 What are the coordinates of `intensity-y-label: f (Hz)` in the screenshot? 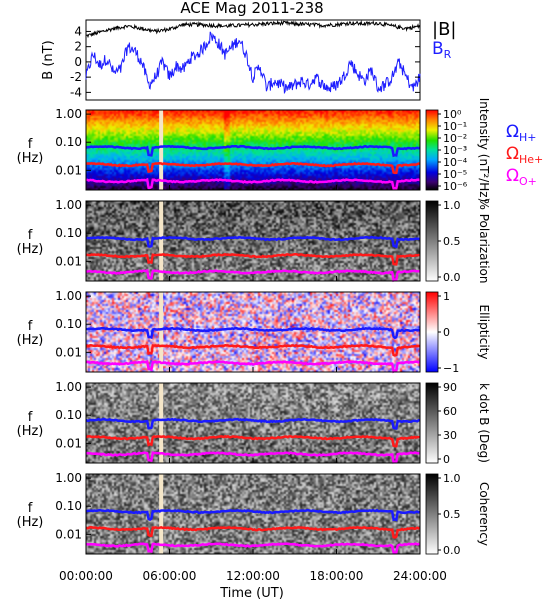 It's located at (30, 151).